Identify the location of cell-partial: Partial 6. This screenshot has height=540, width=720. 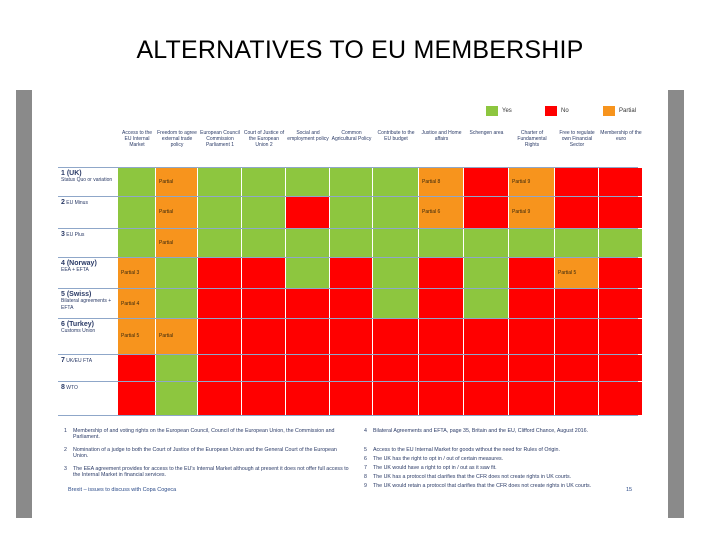
(441, 213).